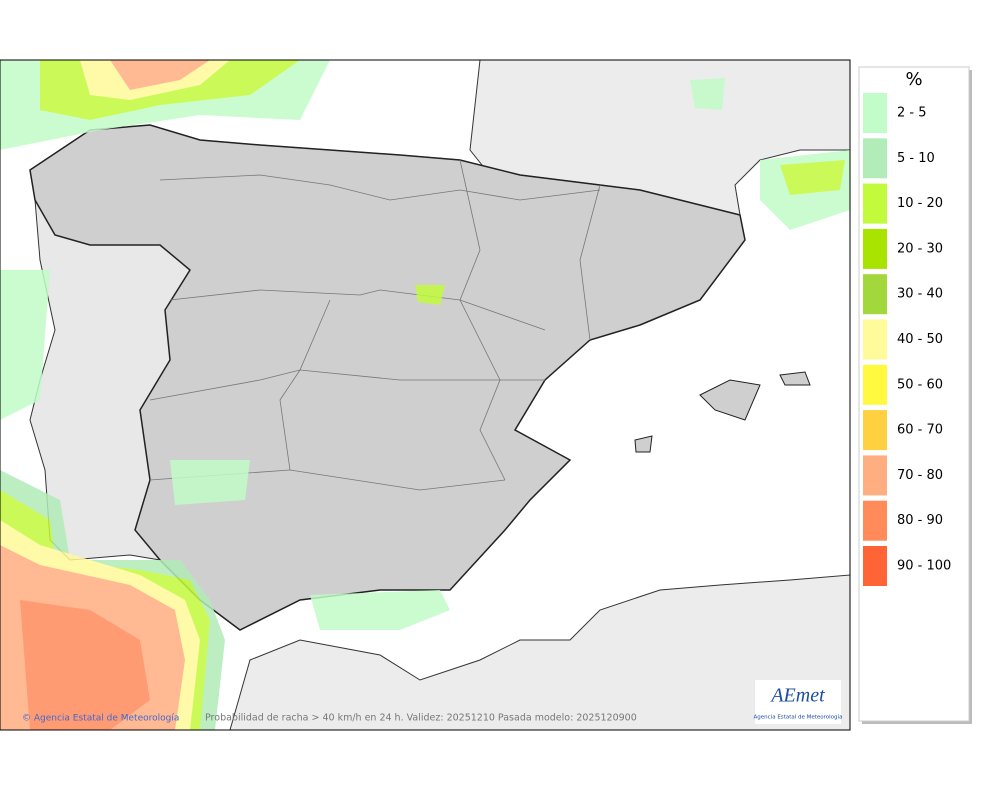 This screenshot has height=794, width=1000. What do you see at coordinates (722, 412) in the screenshot?
I see `balearics` at bounding box center [722, 412].